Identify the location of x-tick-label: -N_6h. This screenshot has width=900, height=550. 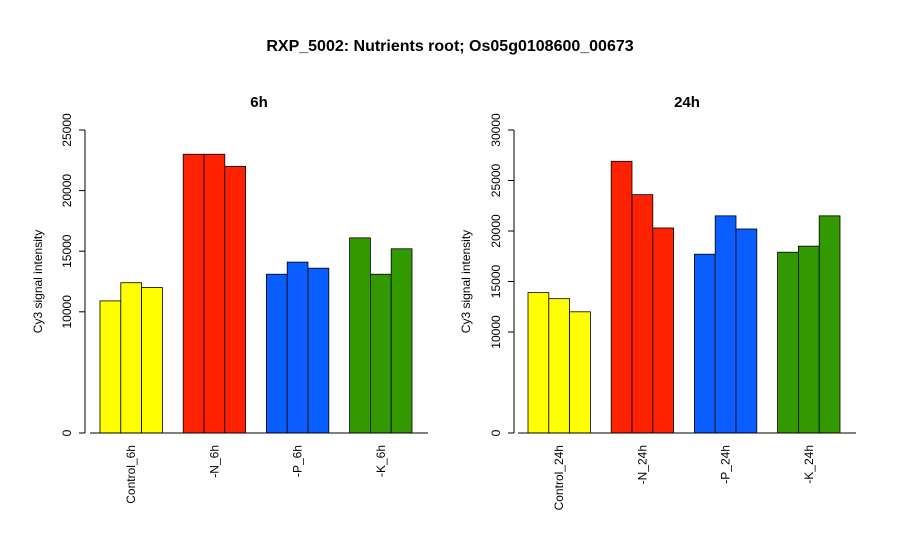
(214, 461).